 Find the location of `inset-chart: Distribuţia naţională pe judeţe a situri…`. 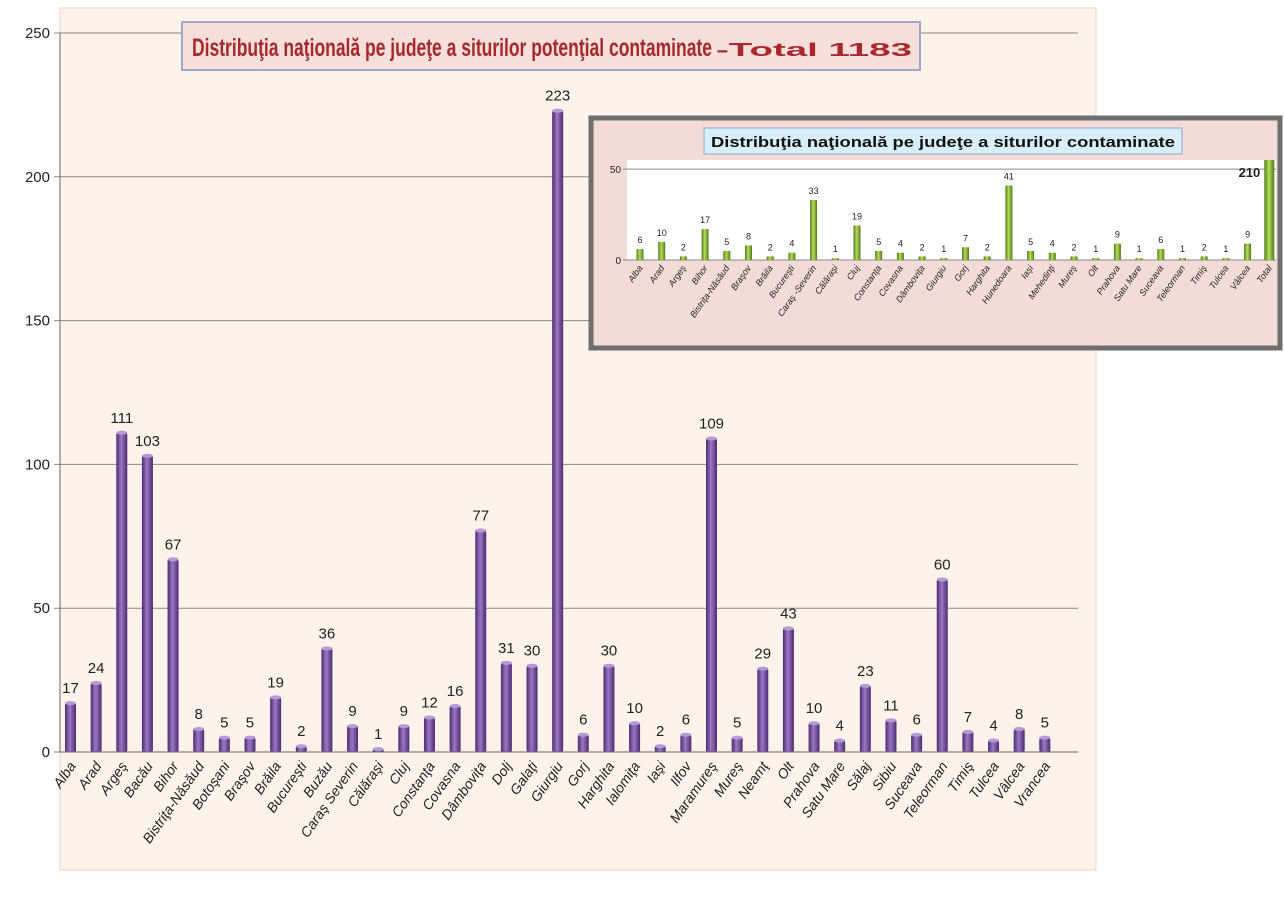

inset-chart: Distribuţia naţională pe judeţe a situri… is located at coordinates (935, 233).